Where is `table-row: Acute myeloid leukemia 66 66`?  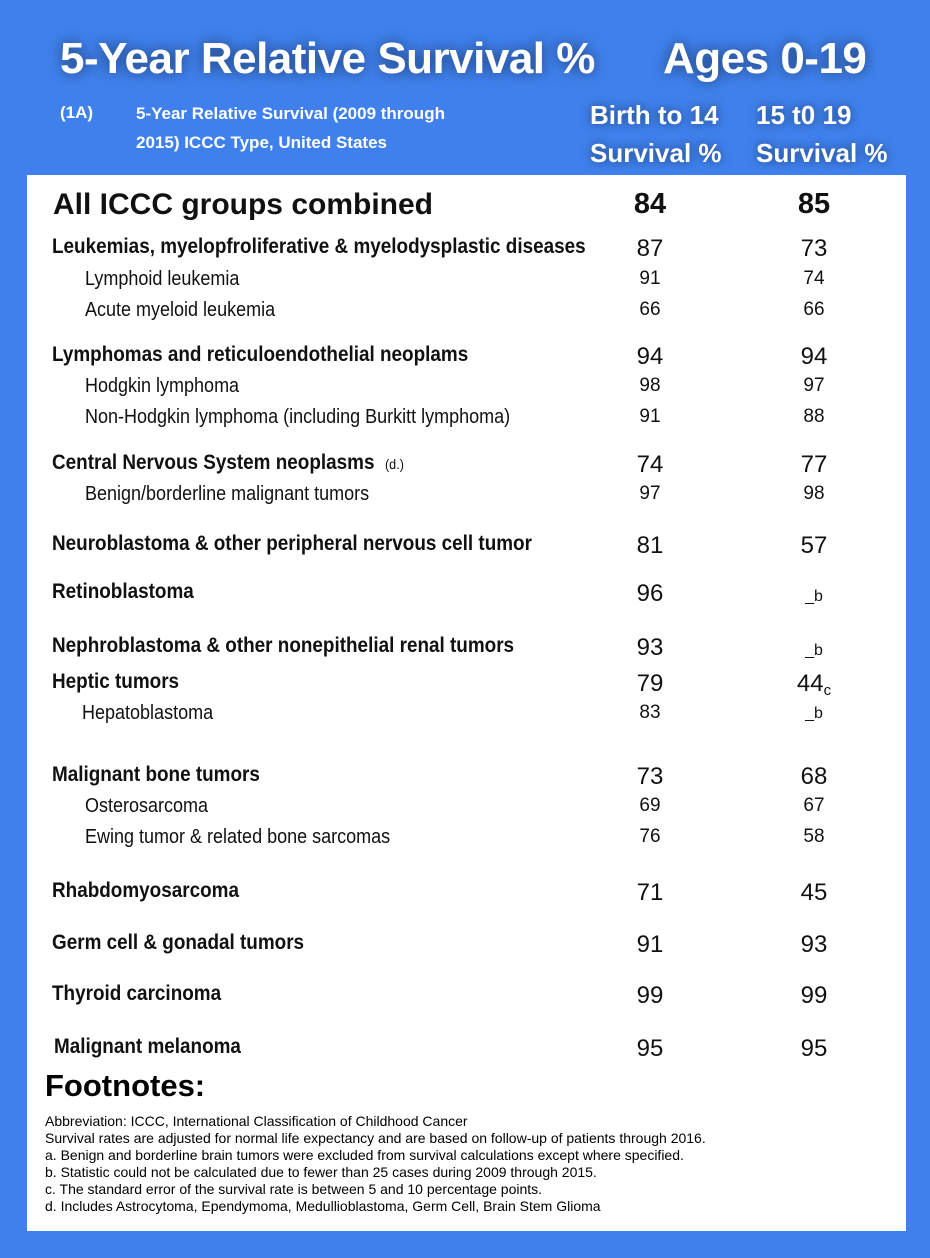
table-row: Acute myeloid leukemia 66 66 is located at coordinates (466, 313).